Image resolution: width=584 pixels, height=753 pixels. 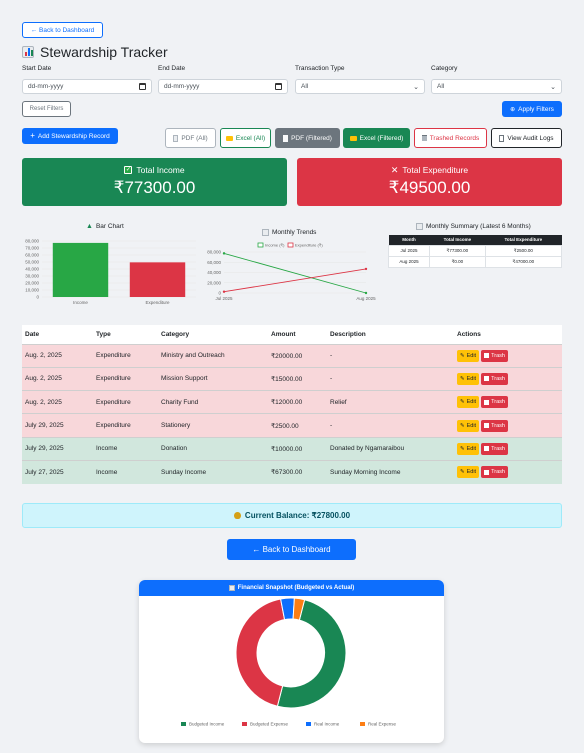 What do you see at coordinates (224, 298) in the screenshot?
I see `x-tick-label: Jul 2025` at bounding box center [224, 298].